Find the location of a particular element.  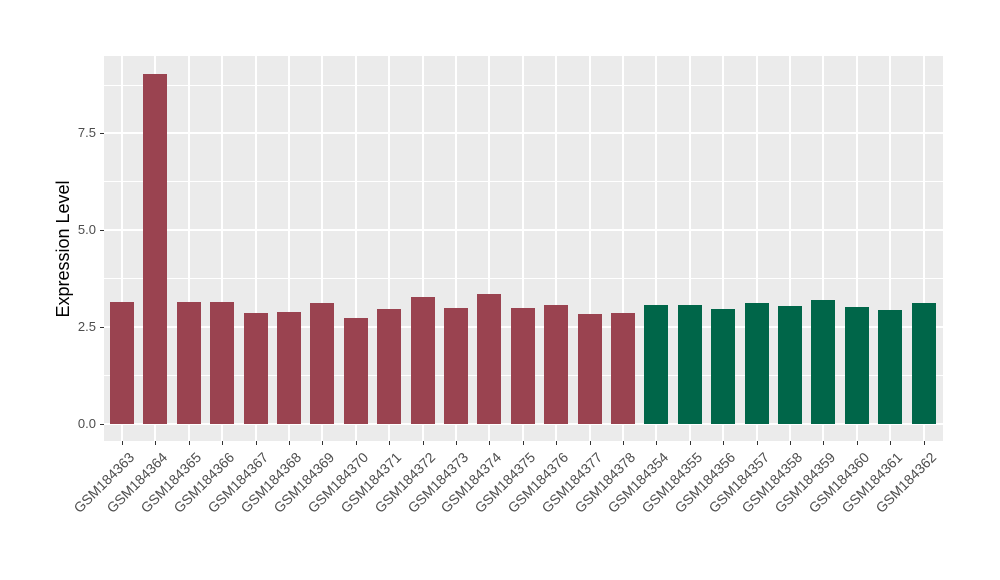

bar-GSM184373 is located at coordinates (456, 365).